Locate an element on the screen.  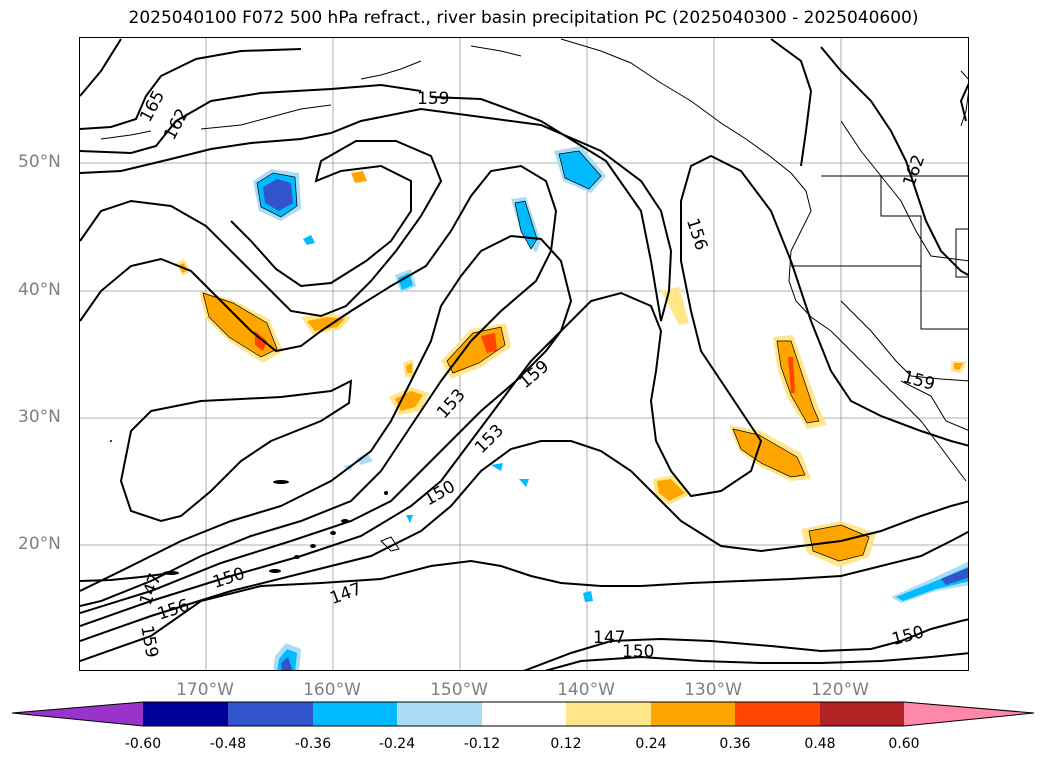
contour-label: 162 is located at coordinates (176, 124).